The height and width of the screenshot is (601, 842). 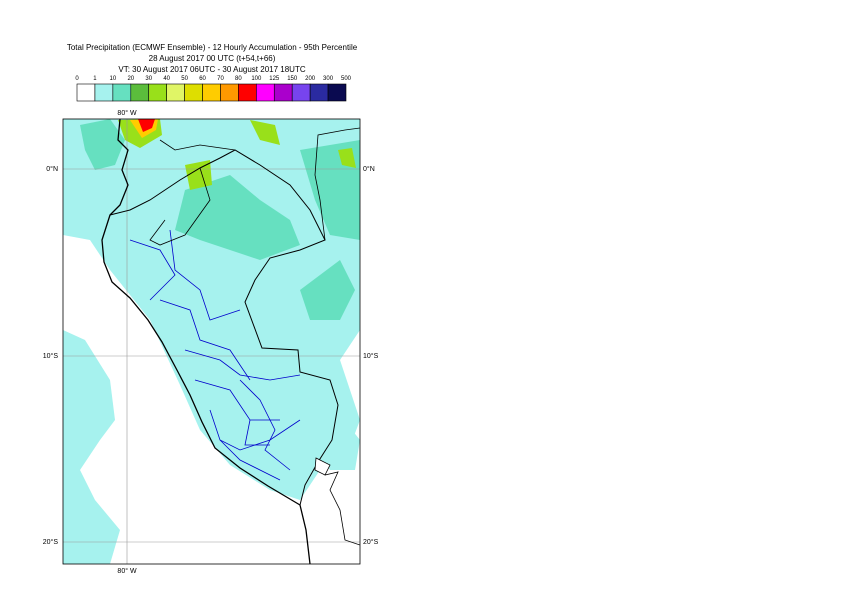 I want to click on legend-label: 125, so click(x=274, y=79).